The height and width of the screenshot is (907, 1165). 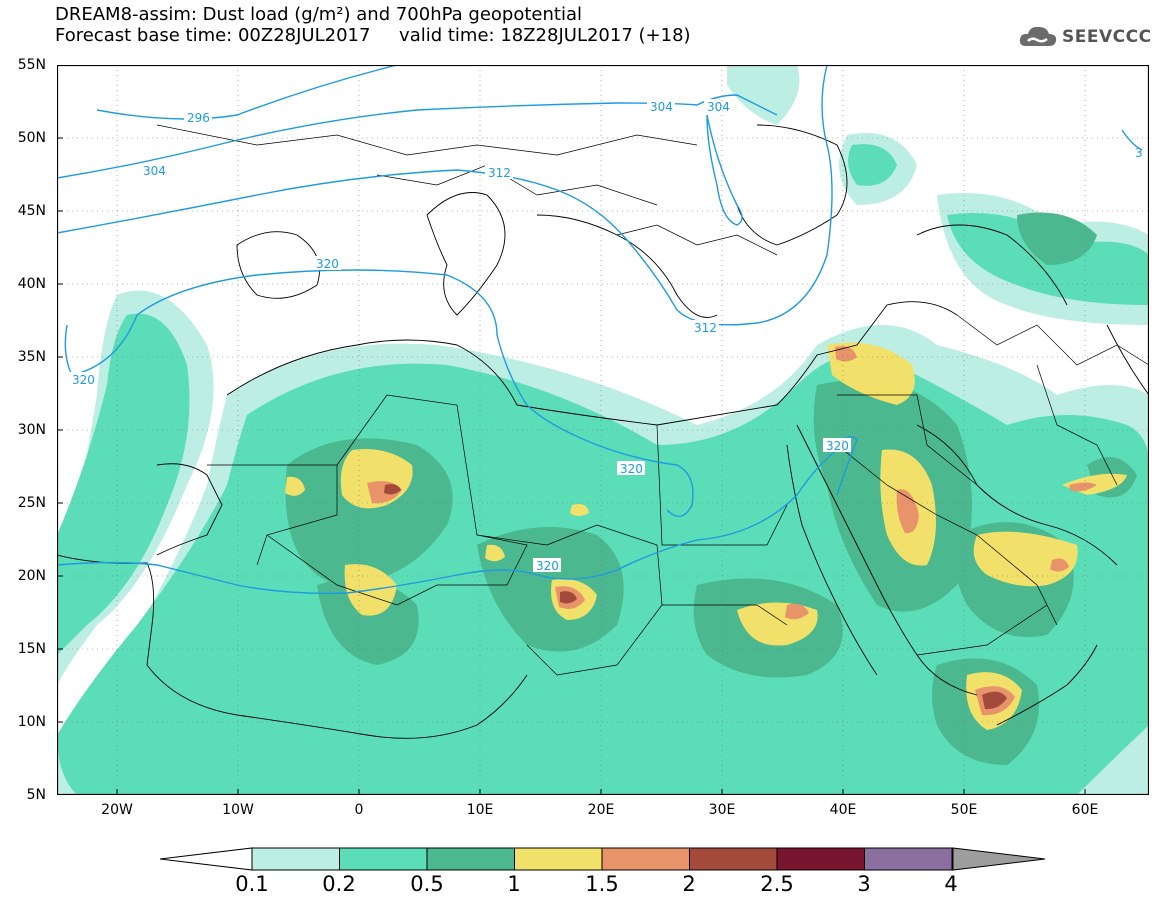 What do you see at coordinates (1107, 37) in the screenshot?
I see `logo-text: SEEVCCC` at bounding box center [1107, 37].